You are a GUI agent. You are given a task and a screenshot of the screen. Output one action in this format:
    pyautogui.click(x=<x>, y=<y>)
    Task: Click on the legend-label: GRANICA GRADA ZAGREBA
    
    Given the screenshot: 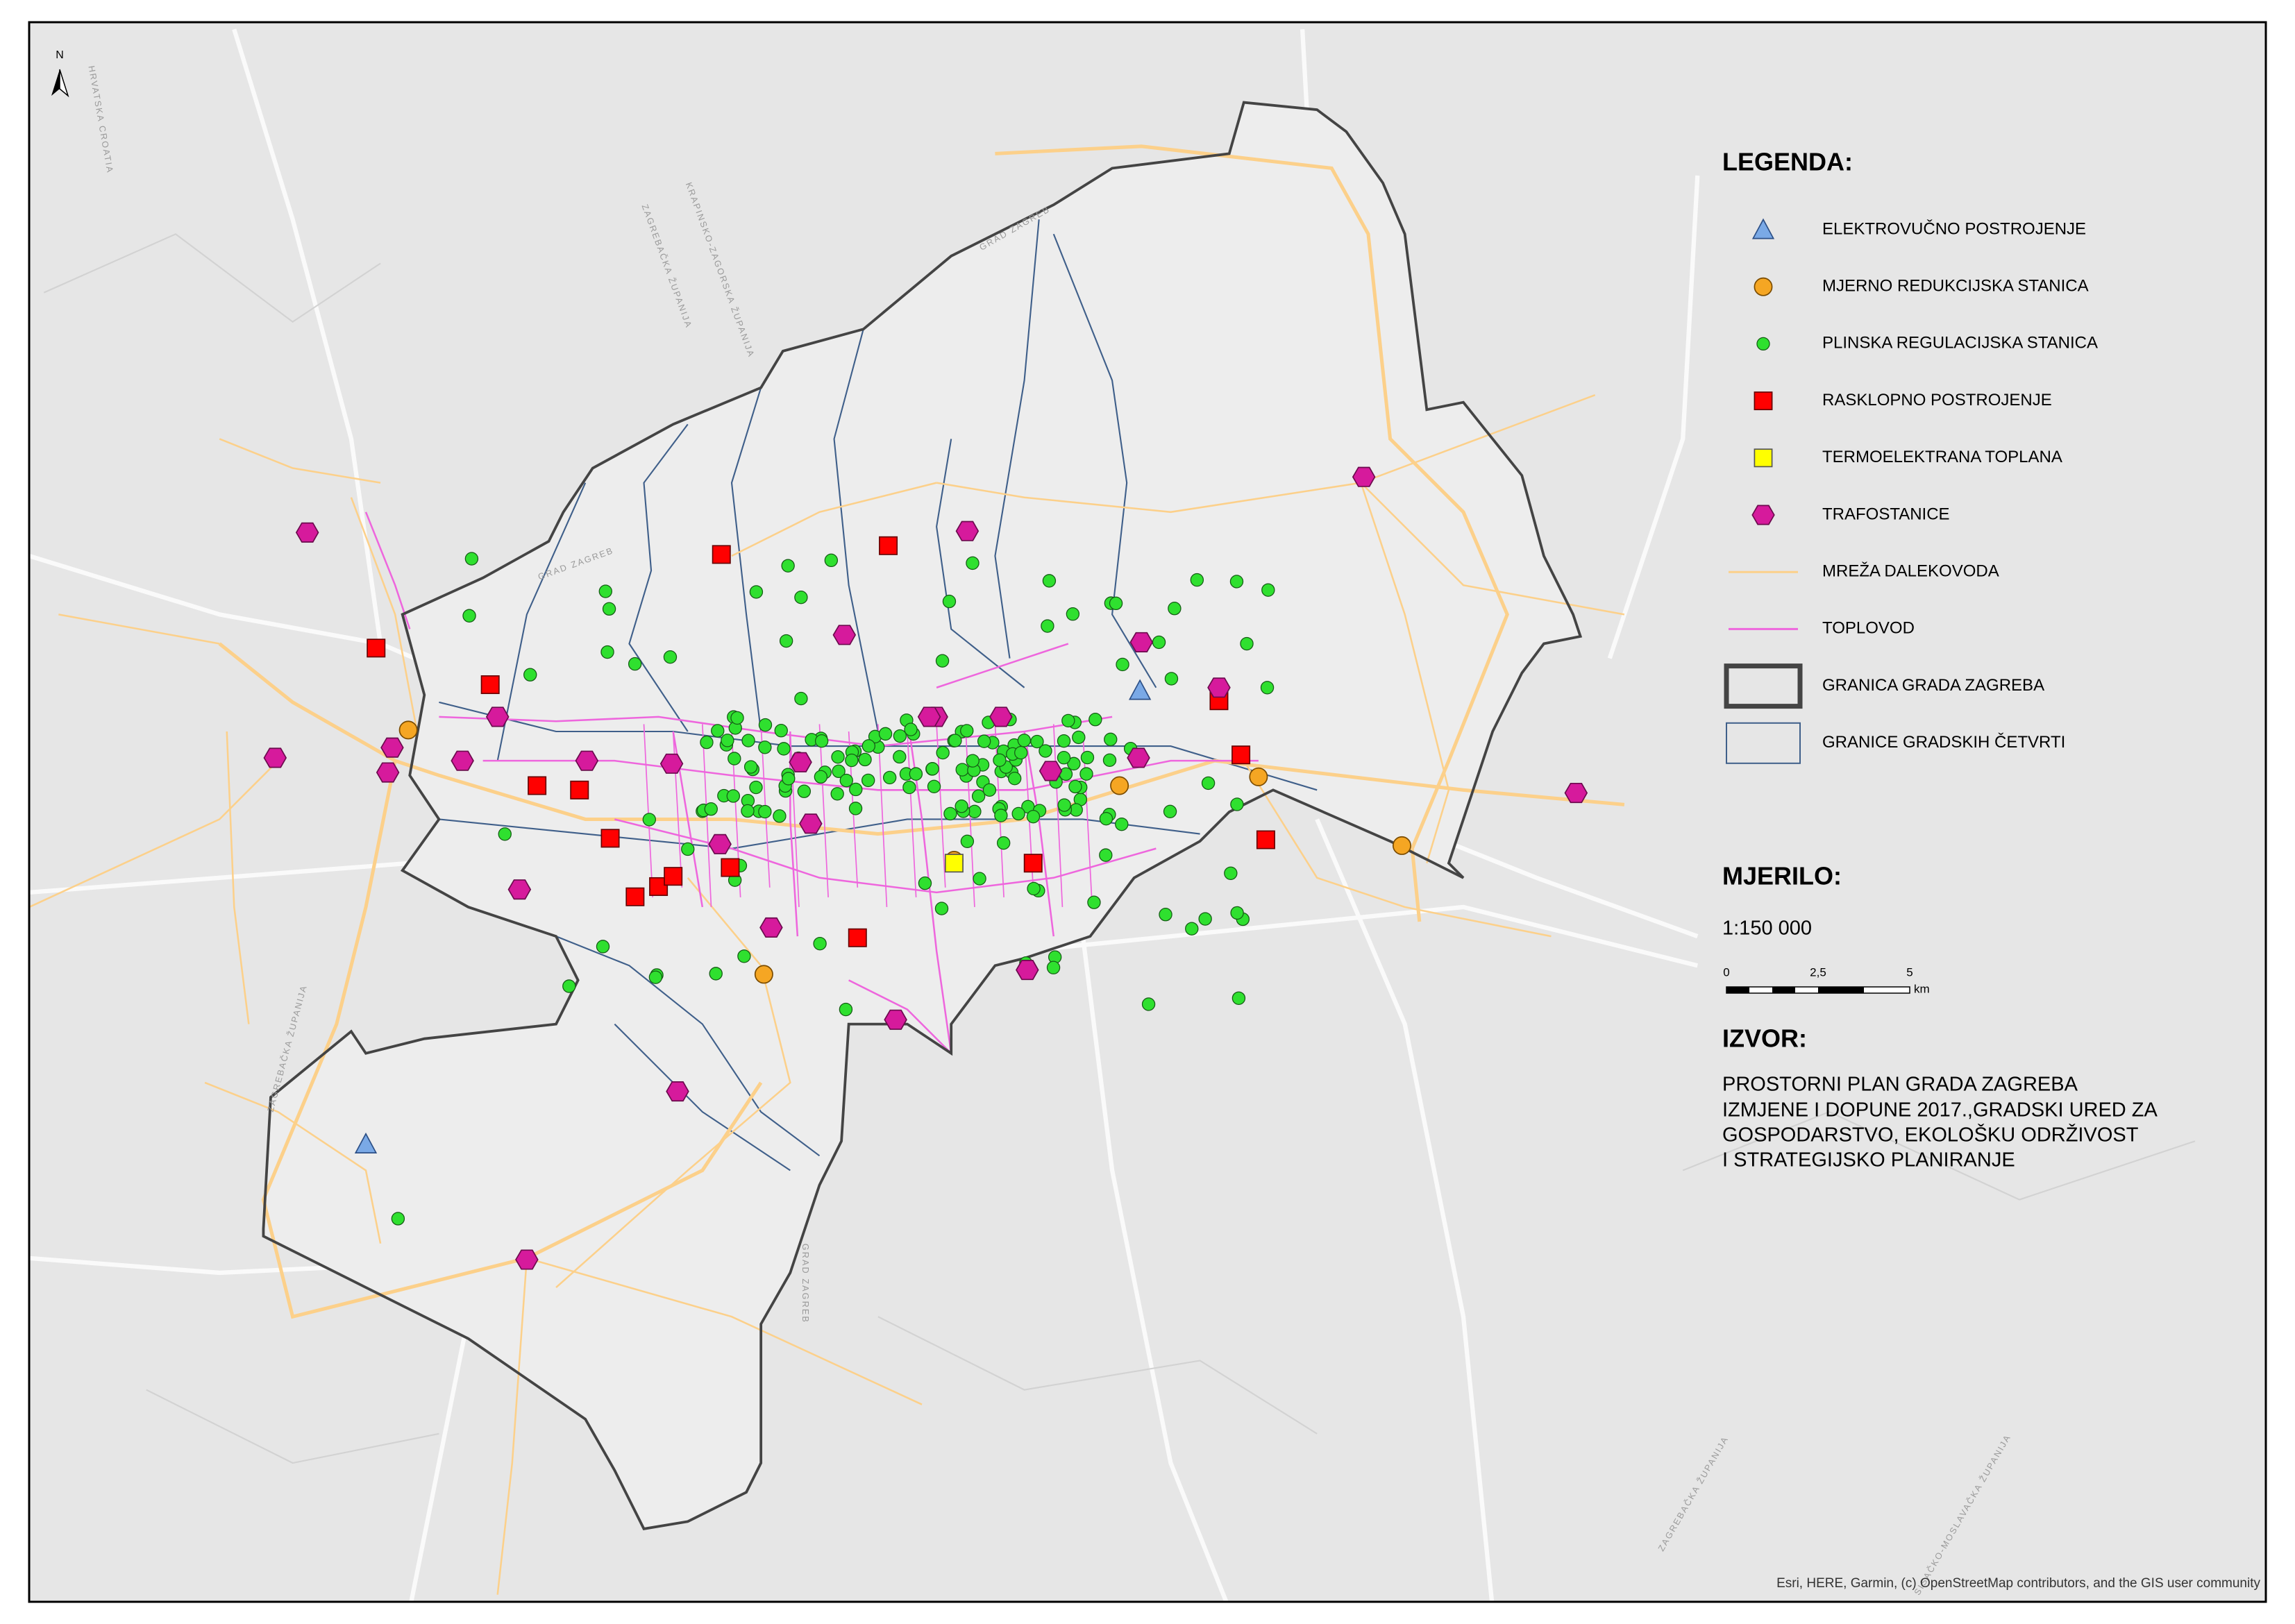 What is the action you would take?
    pyautogui.click(x=1933, y=685)
    